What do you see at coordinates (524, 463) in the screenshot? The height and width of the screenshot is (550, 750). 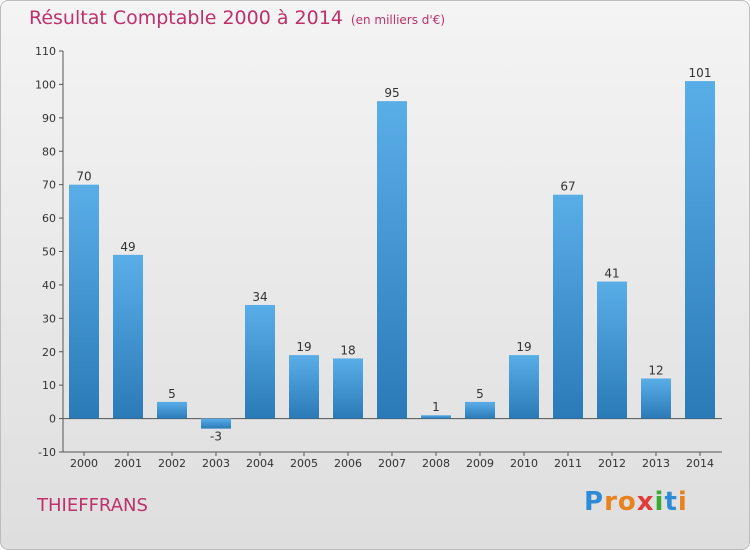 I see `x-tick-label: 2010` at bounding box center [524, 463].